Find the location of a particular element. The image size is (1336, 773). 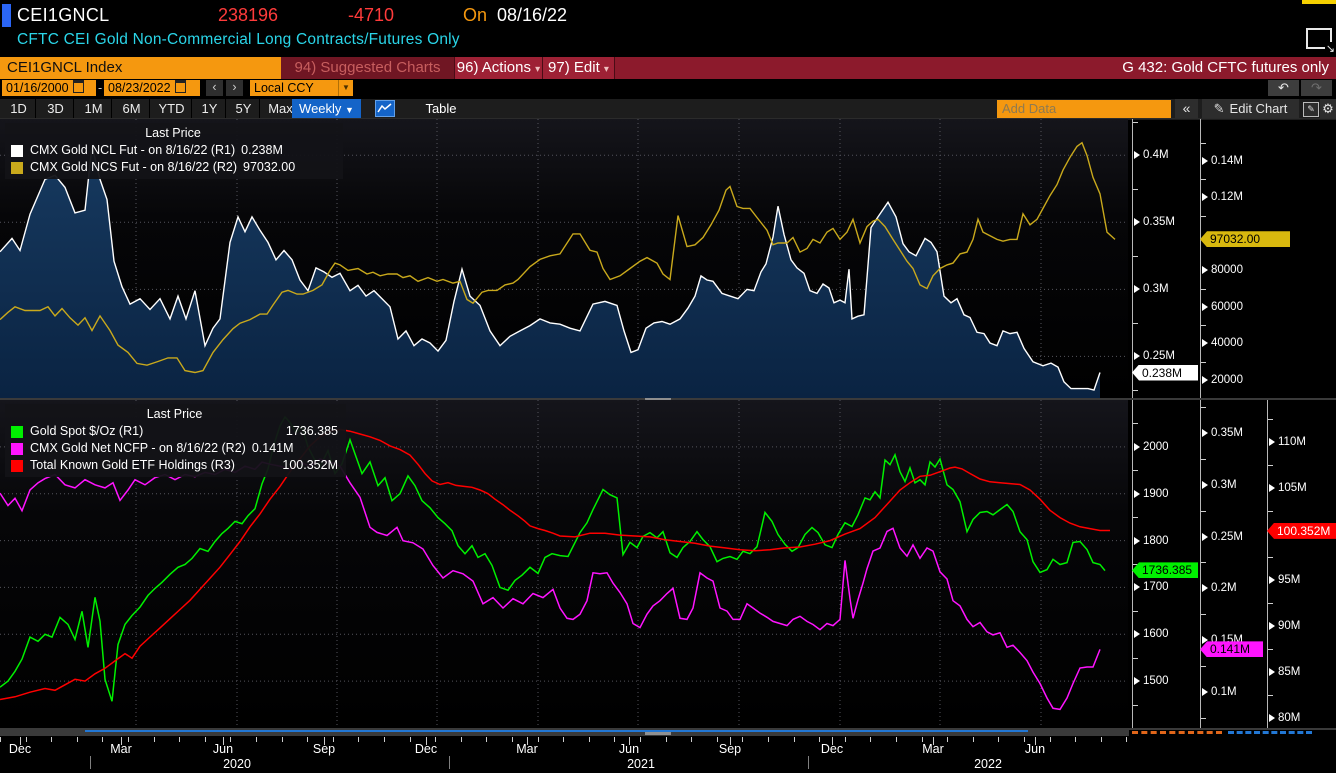

chart-type-icon is located at coordinates (385, 108).